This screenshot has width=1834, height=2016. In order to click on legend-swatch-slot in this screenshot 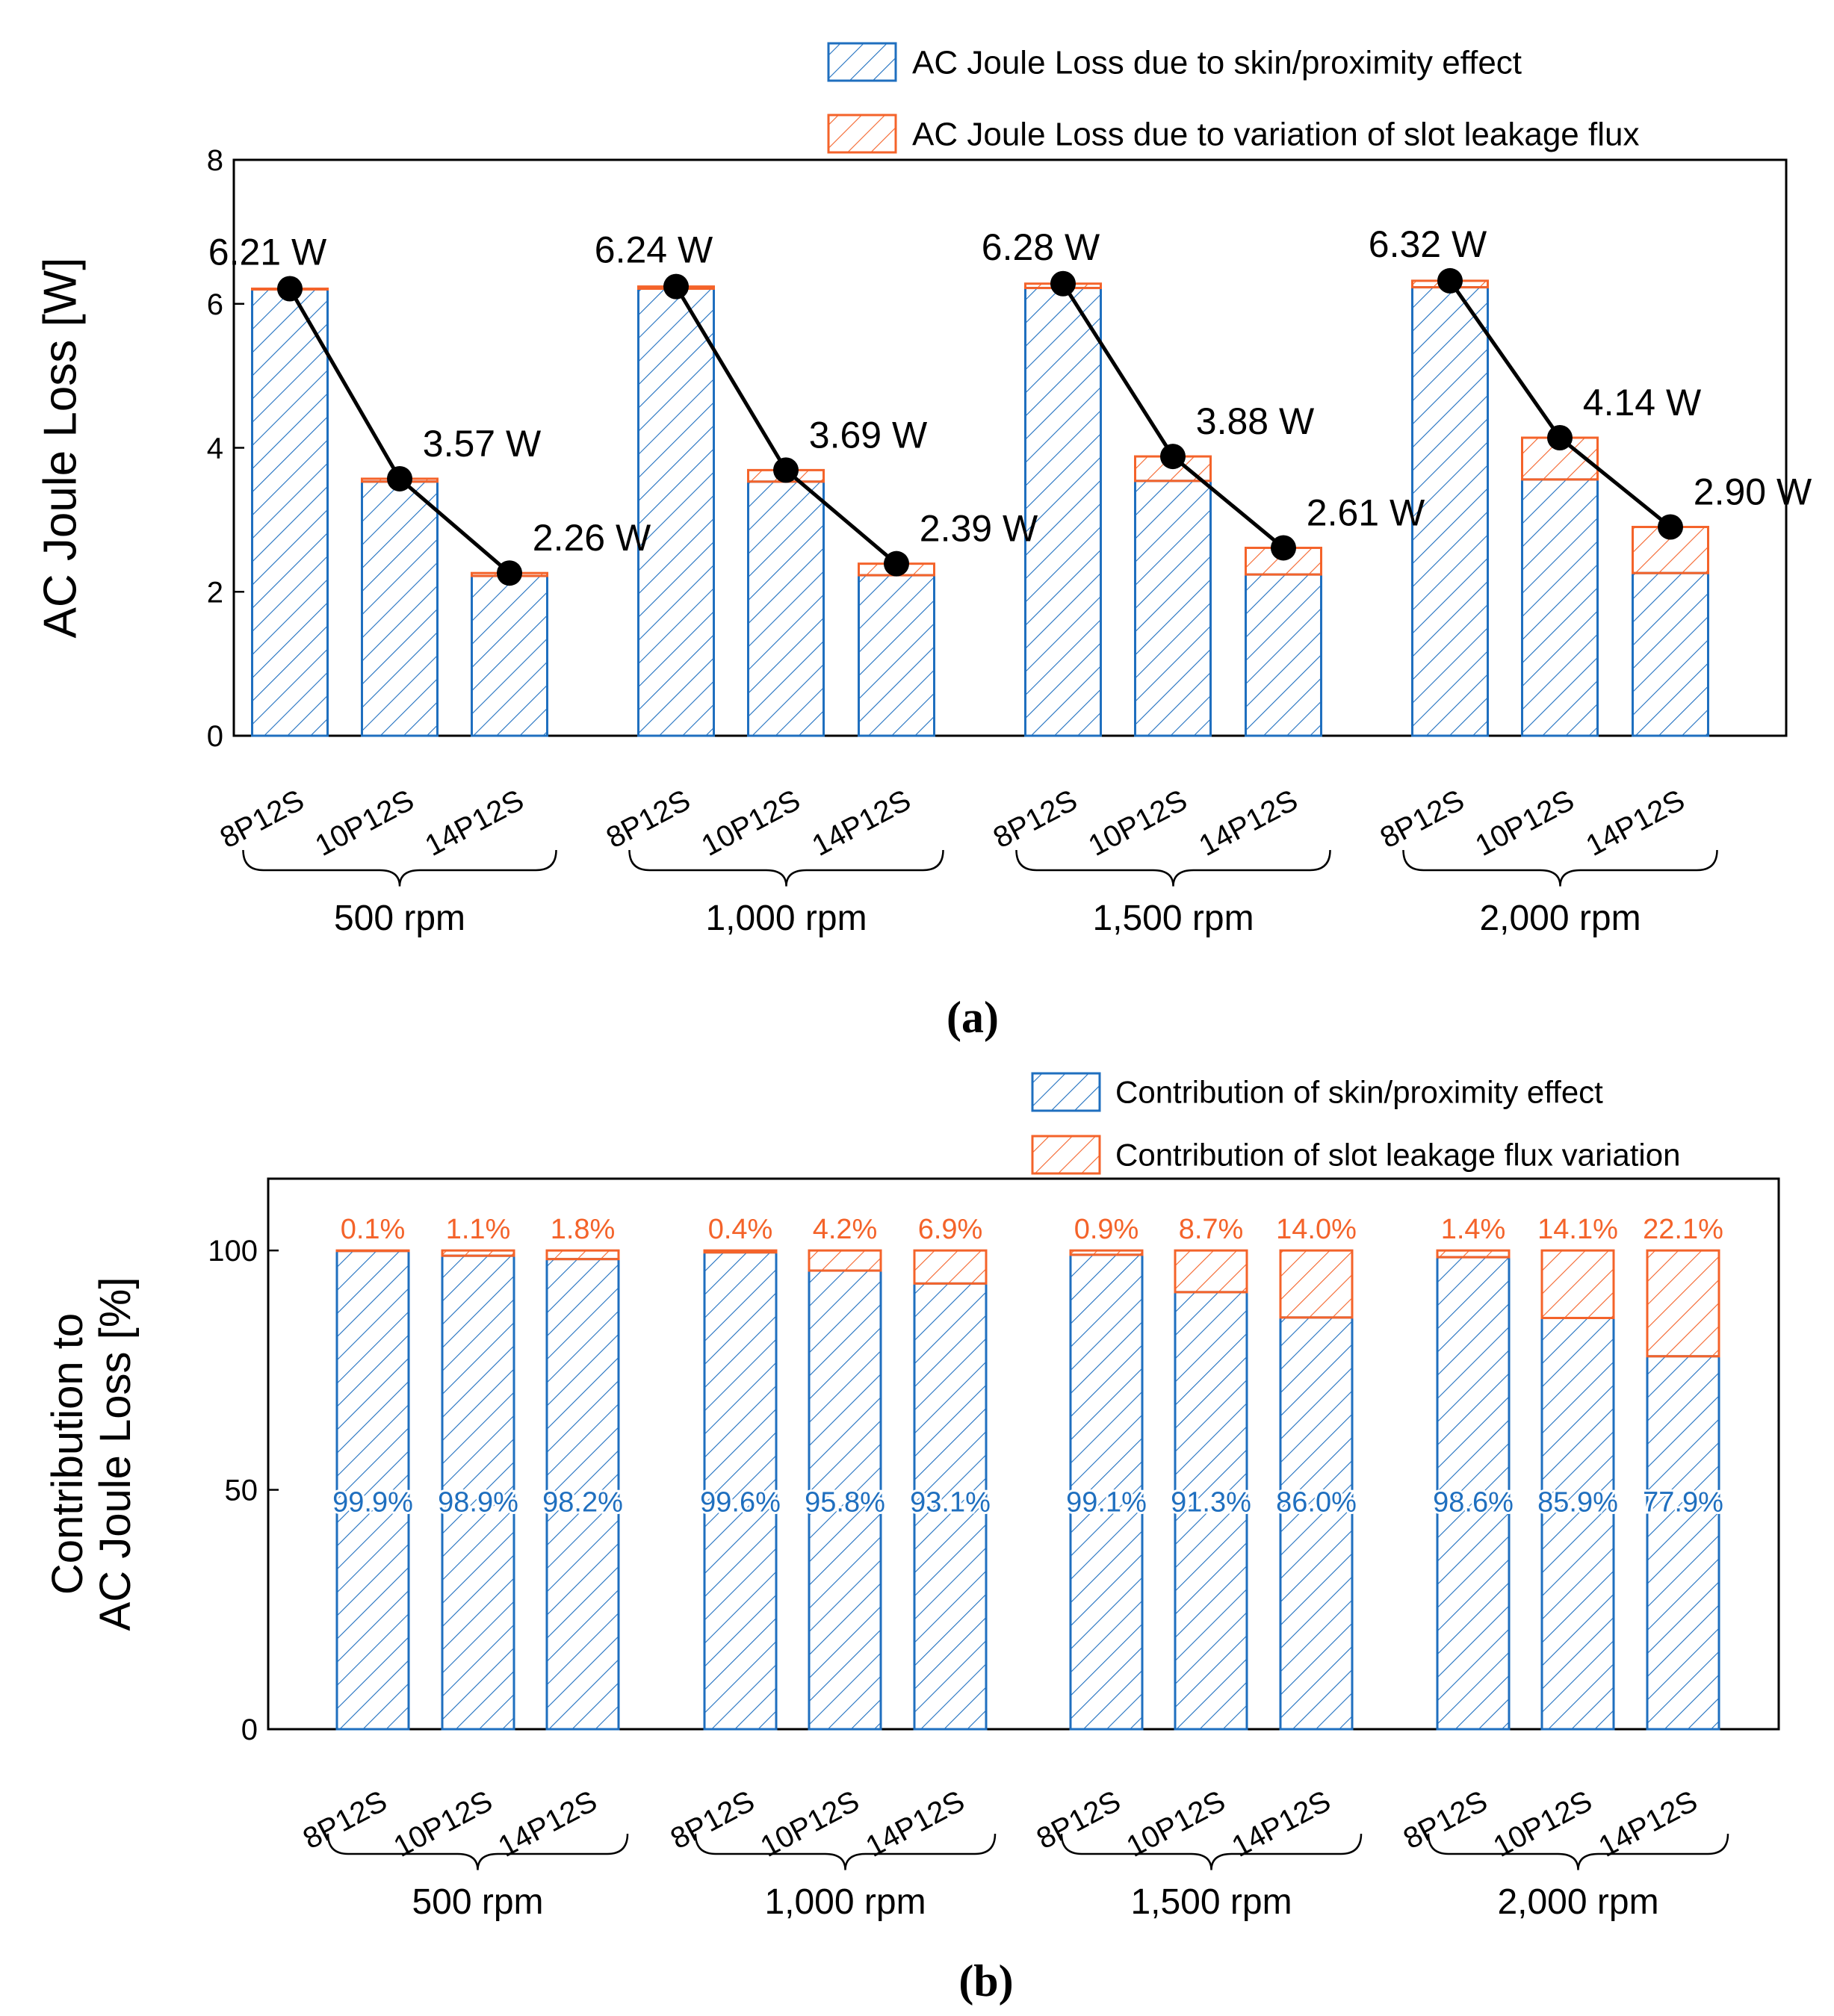, I will do `click(1066, 1155)`.